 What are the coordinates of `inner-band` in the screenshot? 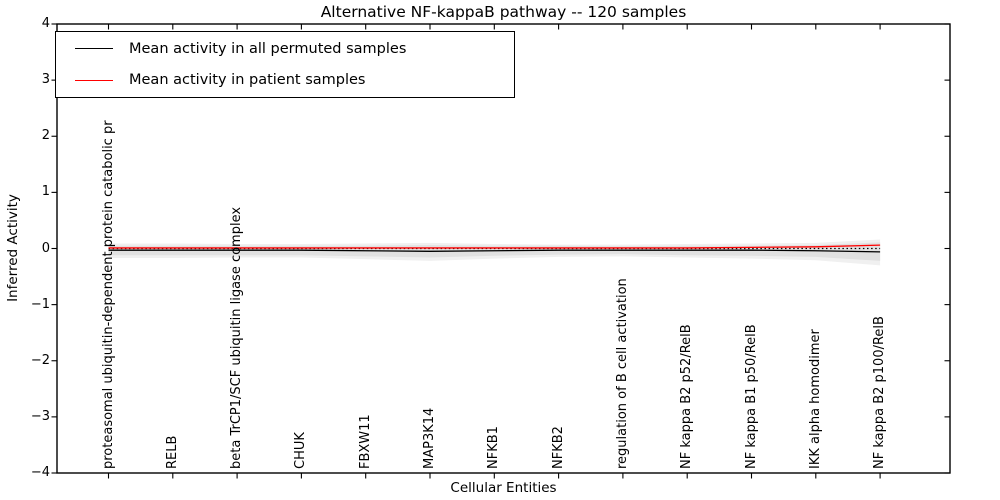 It's located at (494, 251).